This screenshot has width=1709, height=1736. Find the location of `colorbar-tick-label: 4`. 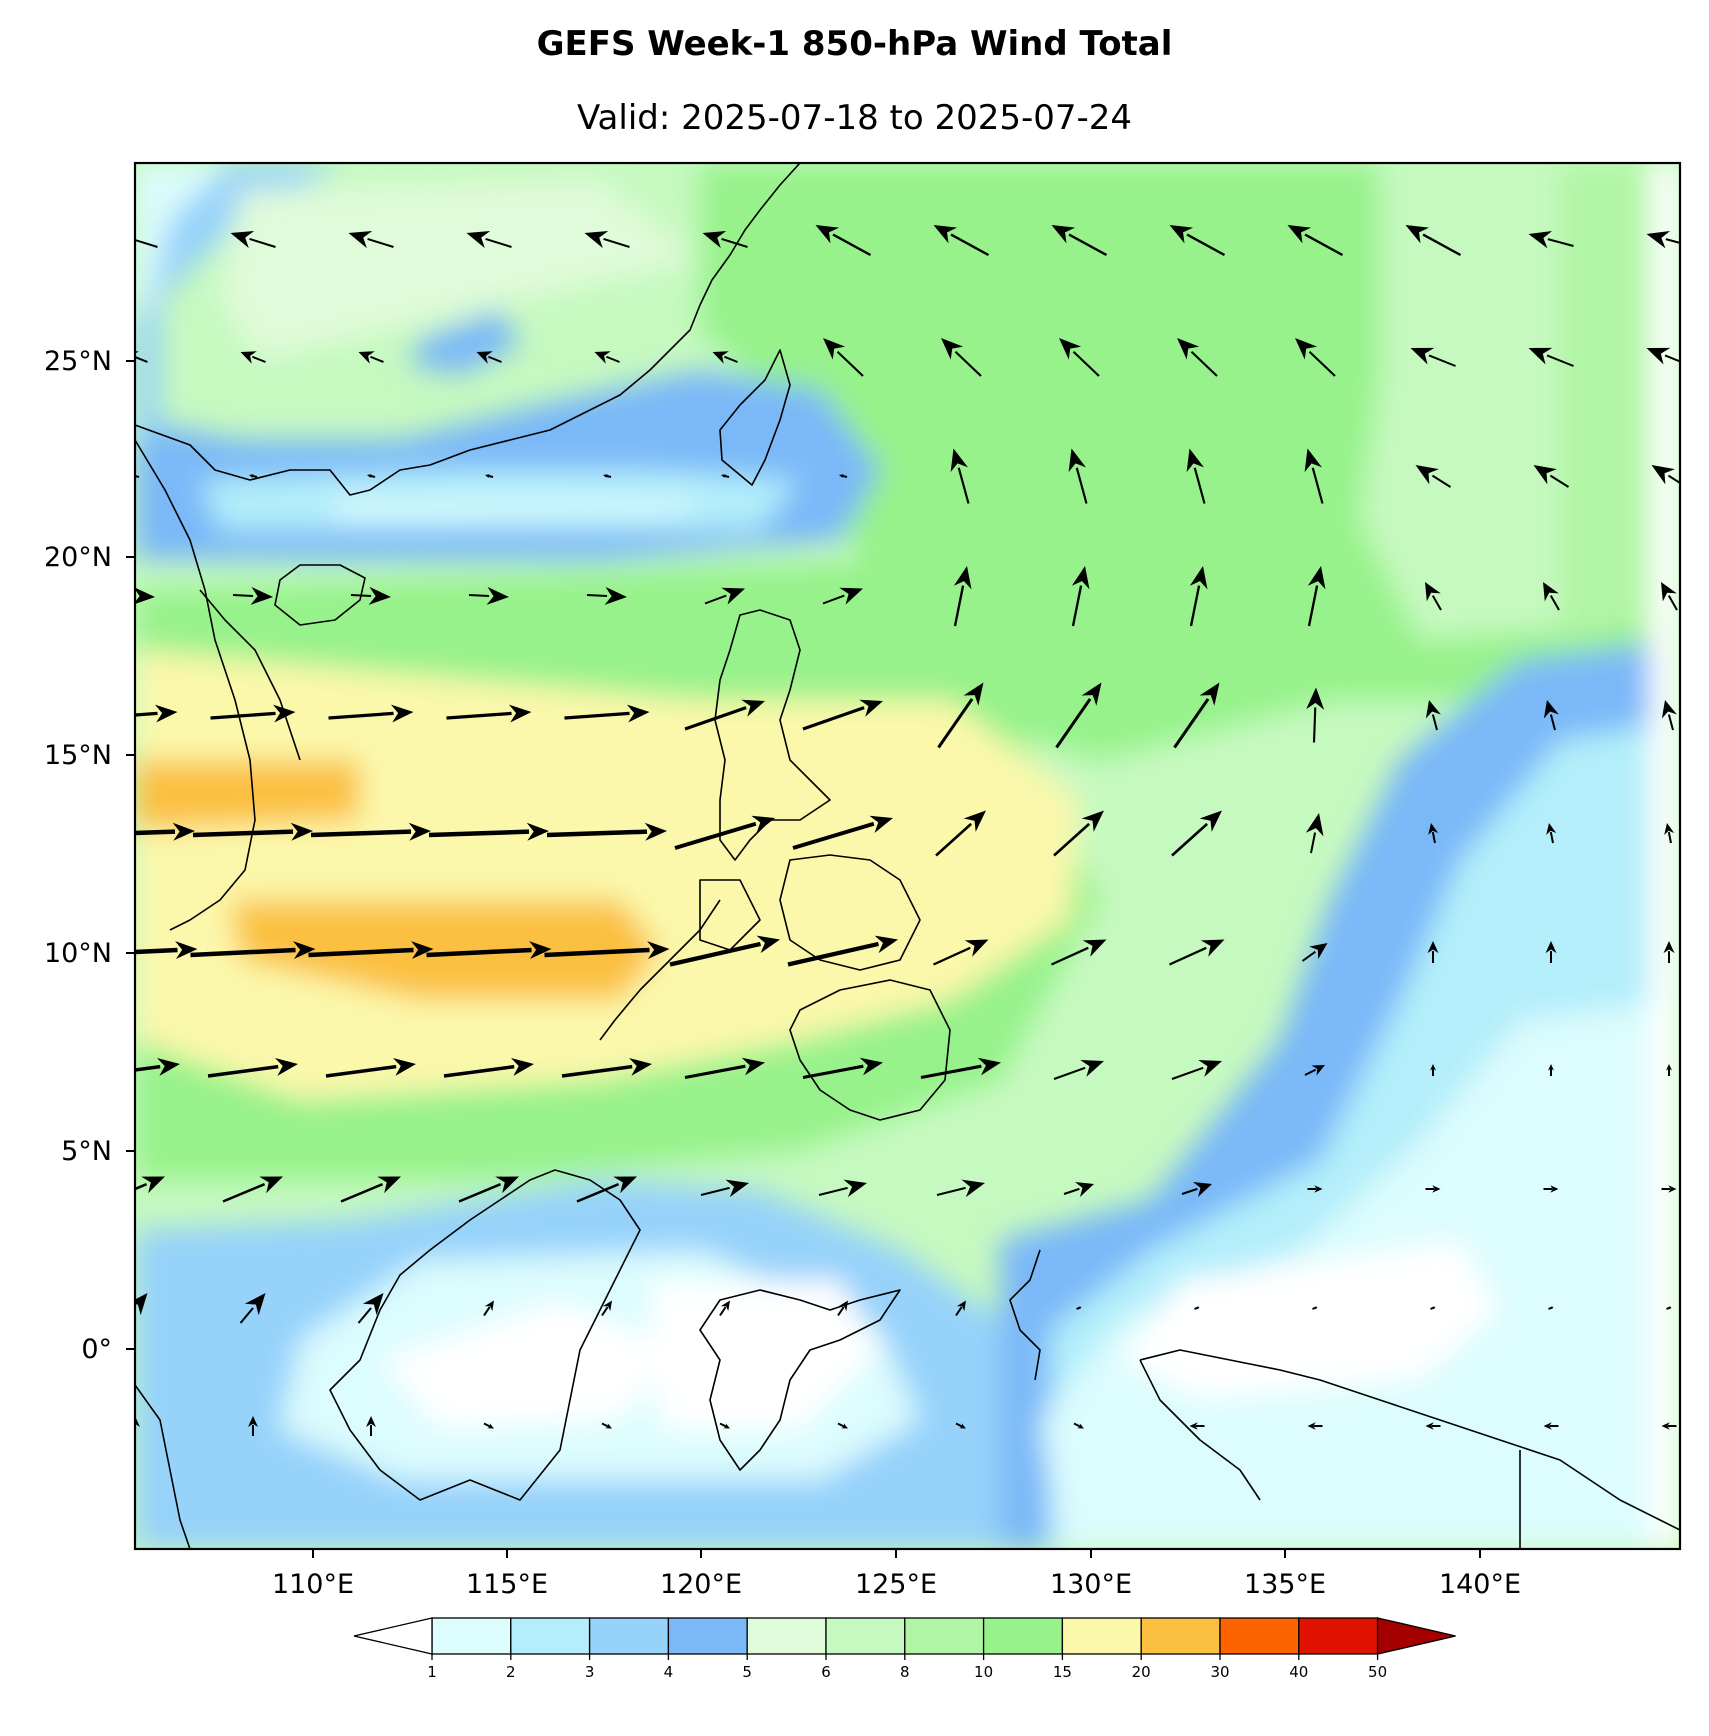

colorbar-tick-label: 4 is located at coordinates (669, 1672).